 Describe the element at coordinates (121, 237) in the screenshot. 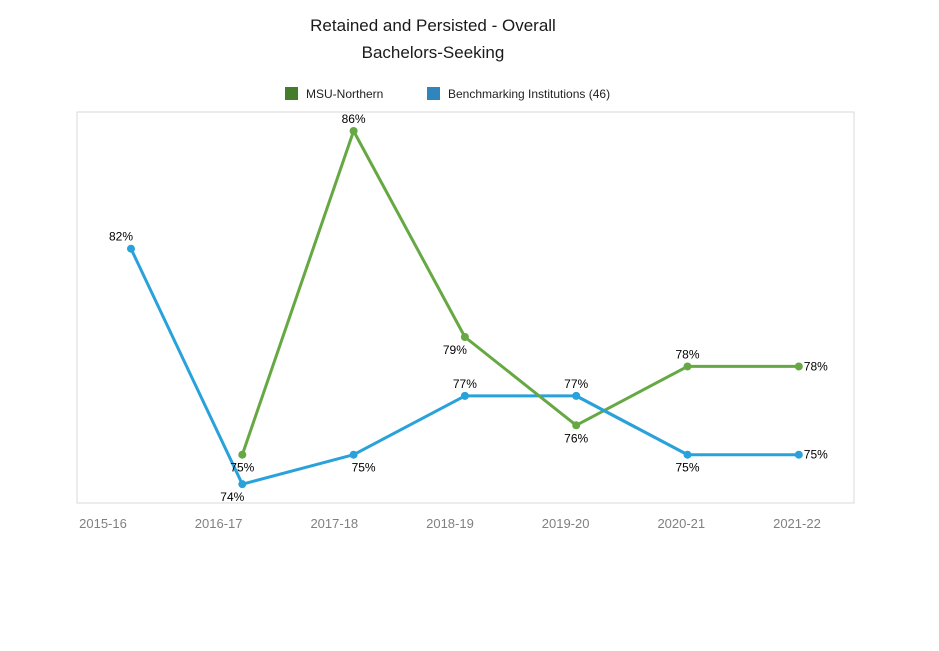

I see `data-point-label: 82%` at that location.